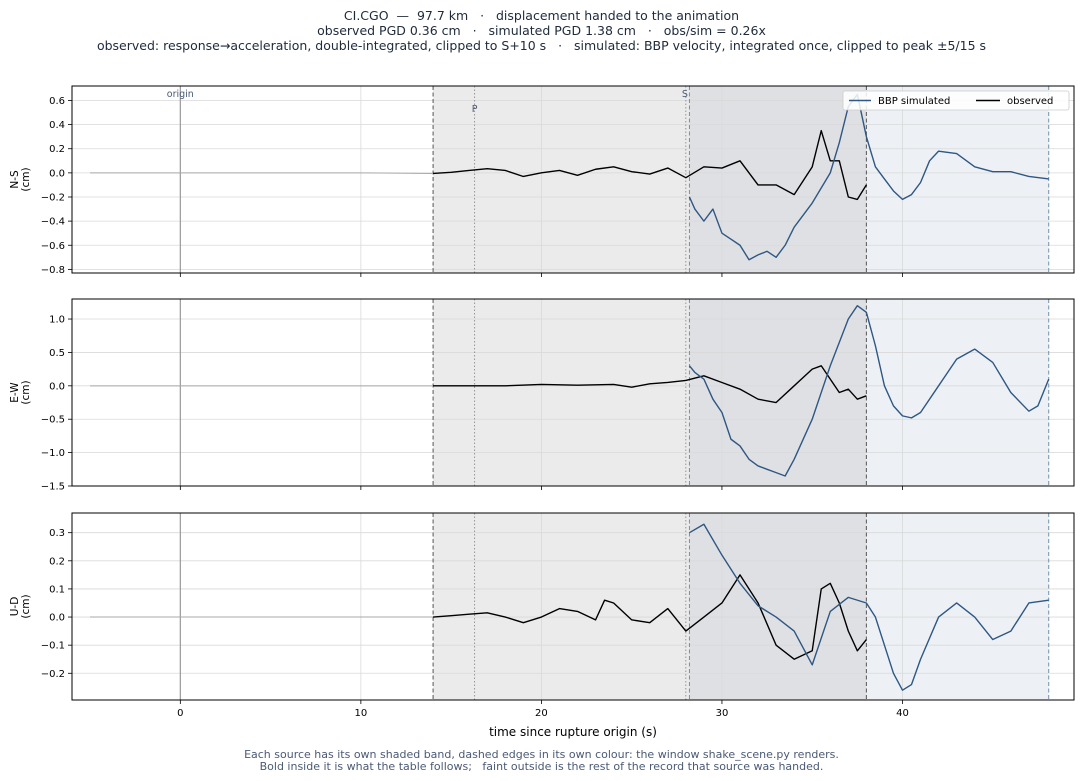 This screenshot has width=1083, height=781. What do you see at coordinates (262, 173) in the screenshot?
I see `observed-faint-line` at bounding box center [262, 173].